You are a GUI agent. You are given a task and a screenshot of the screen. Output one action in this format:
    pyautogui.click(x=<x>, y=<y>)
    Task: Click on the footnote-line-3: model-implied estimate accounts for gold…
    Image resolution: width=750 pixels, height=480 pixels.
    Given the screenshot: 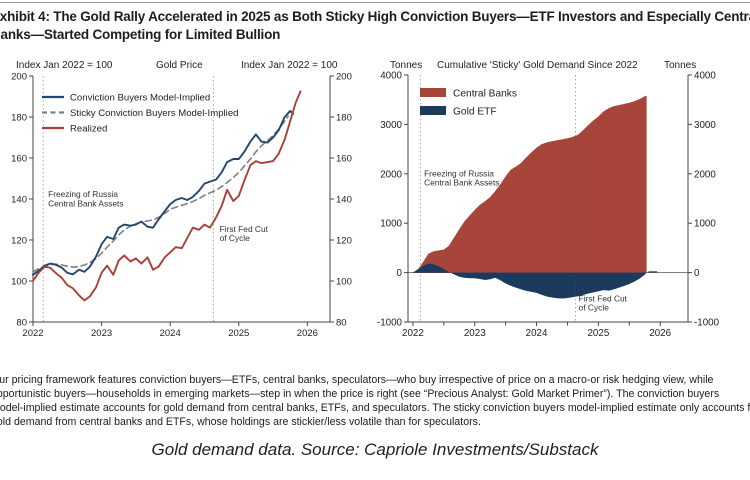 What is the action you would take?
    pyautogui.click(x=375, y=408)
    